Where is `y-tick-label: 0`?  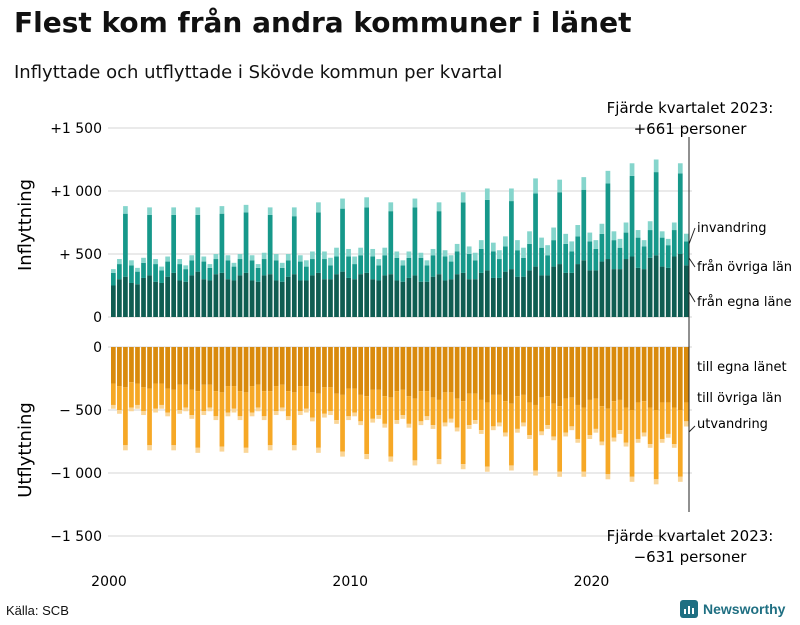 y-tick-label: 0 is located at coordinates (97, 348).